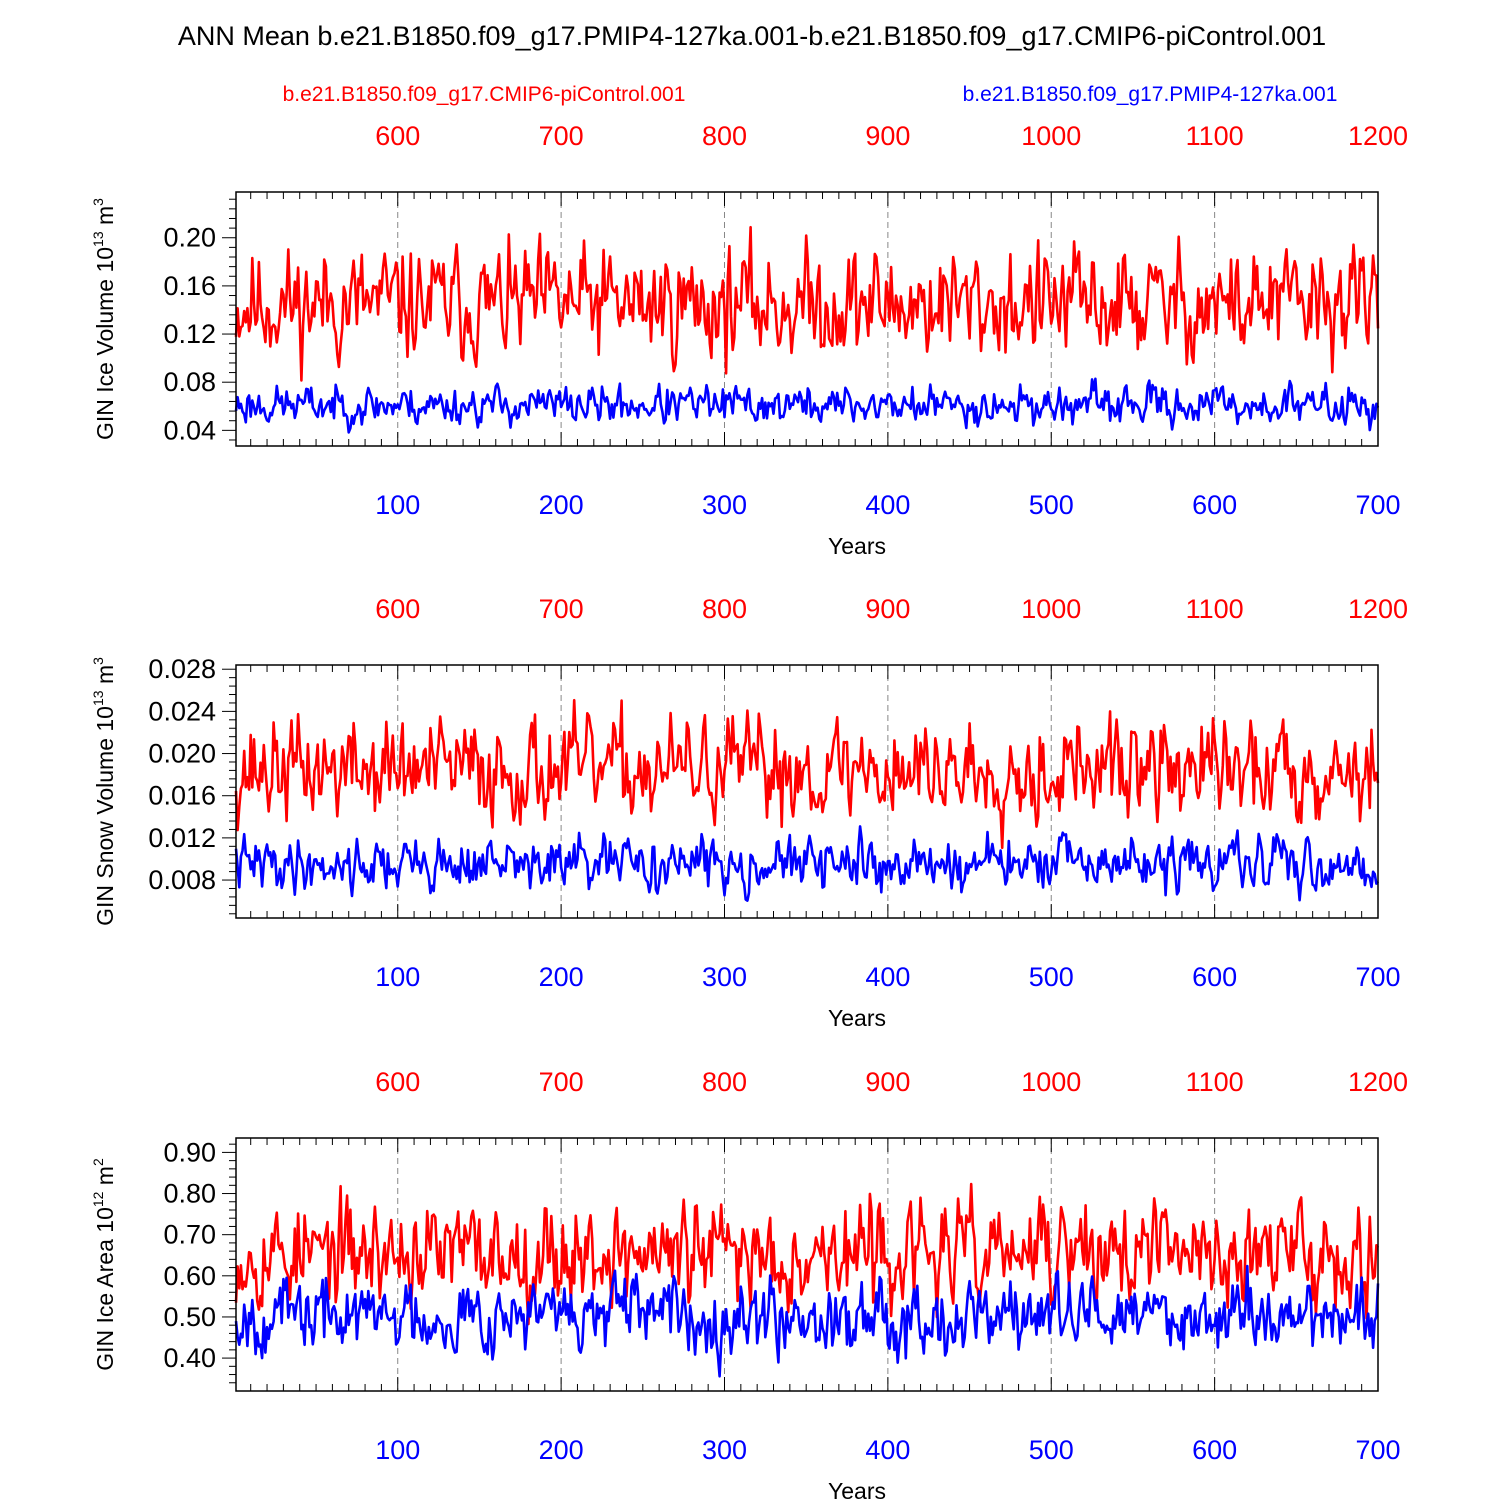 The width and height of the screenshot is (1500, 1500). Describe the element at coordinates (189, 1317) in the screenshot. I see `y-tick-label: 0.50` at that location.